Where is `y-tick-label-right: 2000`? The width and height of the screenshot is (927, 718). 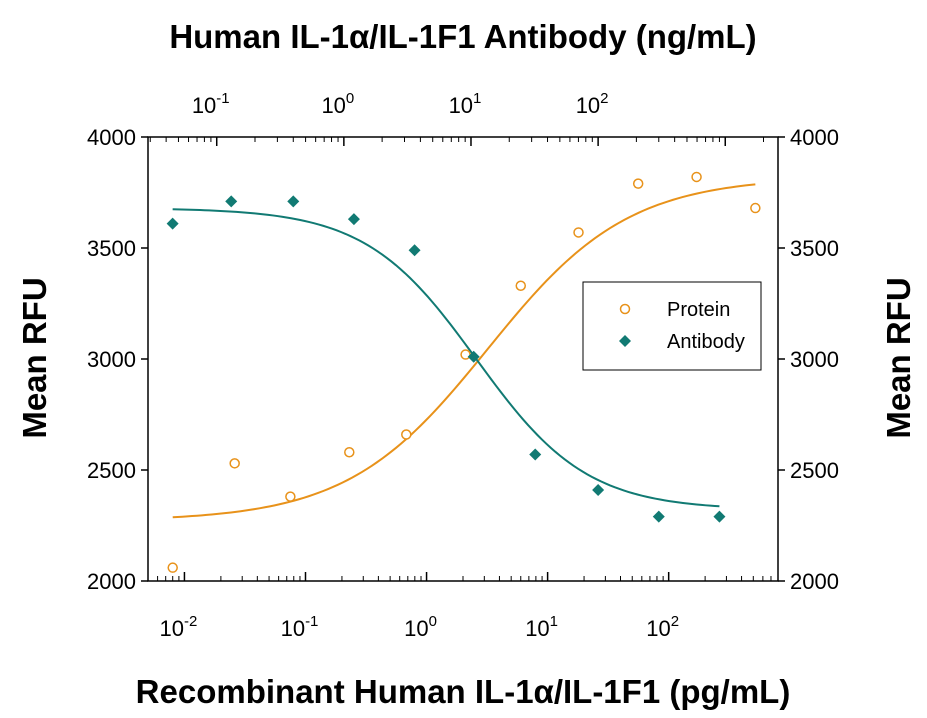 y-tick-label-right: 2000 is located at coordinates (814, 581).